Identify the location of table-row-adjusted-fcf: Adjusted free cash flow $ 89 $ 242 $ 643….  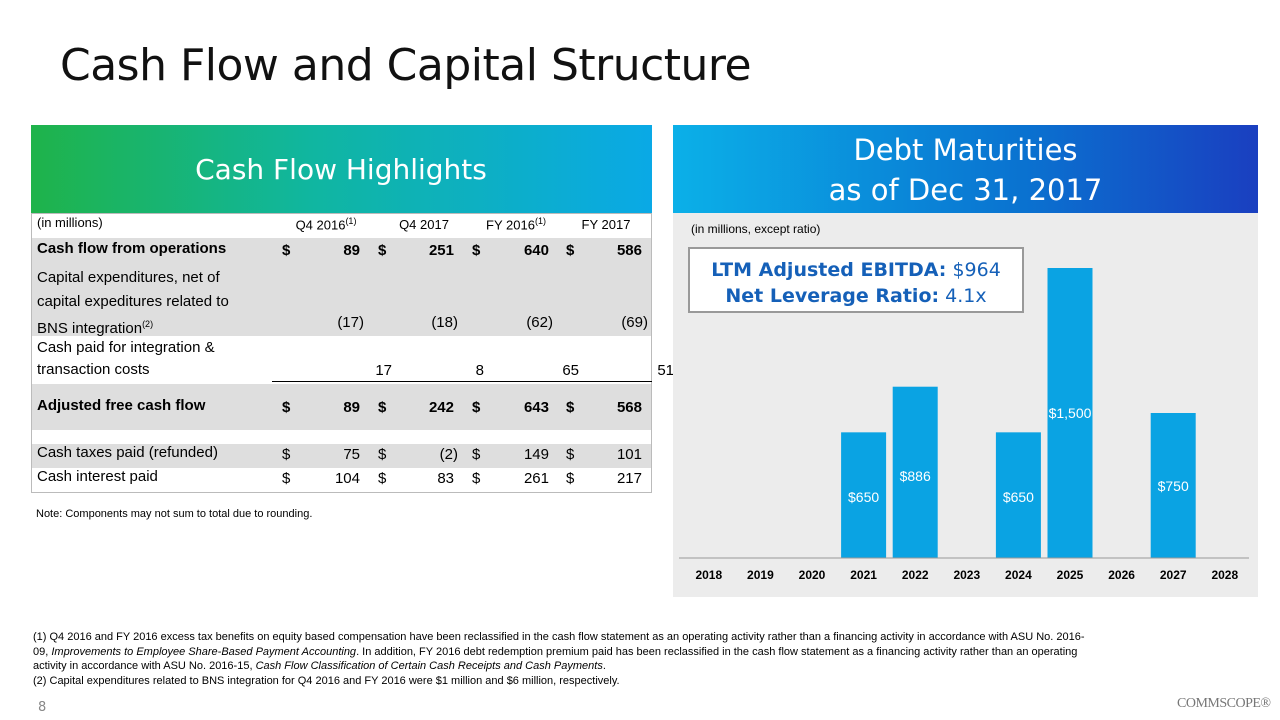
(341, 407).